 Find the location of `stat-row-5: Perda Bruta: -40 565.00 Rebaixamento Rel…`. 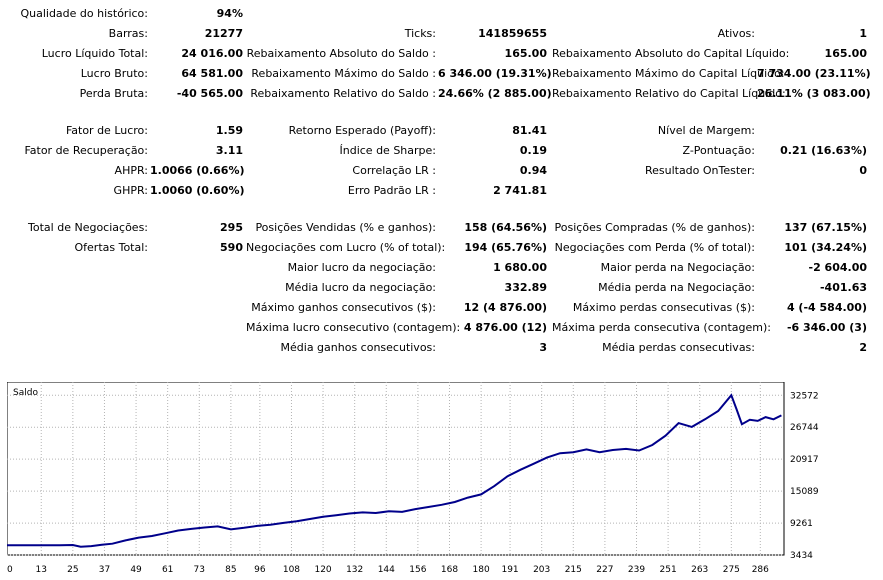

stat-row-5: Perda Bruta: -40 565.00 Rebaixamento Rel… is located at coordinates (441, 94).